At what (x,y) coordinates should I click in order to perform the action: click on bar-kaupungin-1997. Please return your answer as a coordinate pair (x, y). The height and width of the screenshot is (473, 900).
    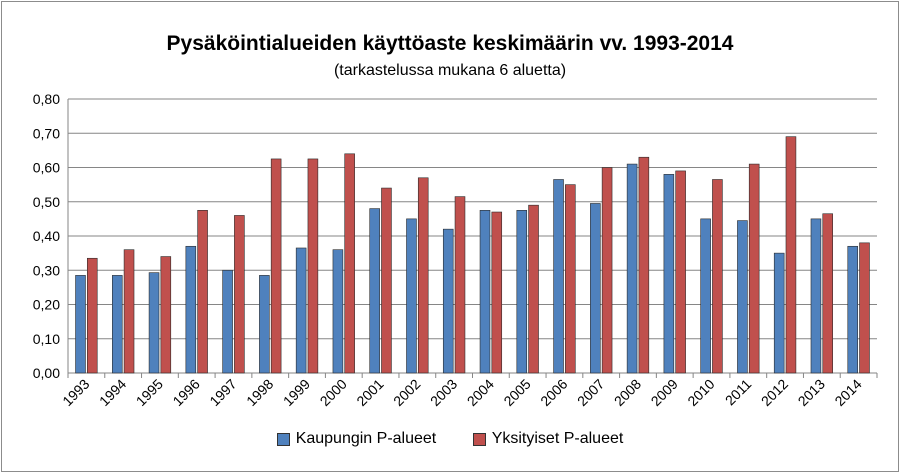
    Looking at the image, I should click on (227, 321).